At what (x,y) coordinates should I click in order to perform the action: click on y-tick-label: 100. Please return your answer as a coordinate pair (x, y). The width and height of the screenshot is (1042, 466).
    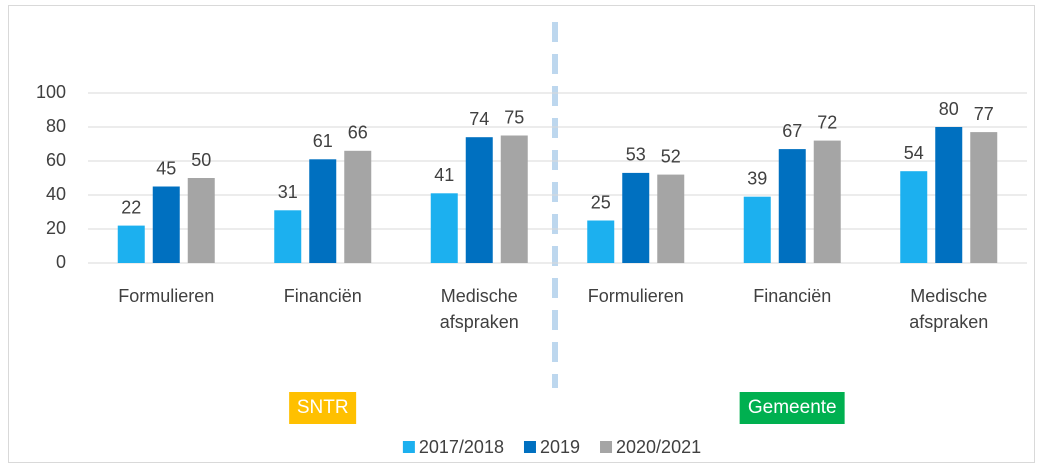
    Looking at the image, I should click on (51, 92).